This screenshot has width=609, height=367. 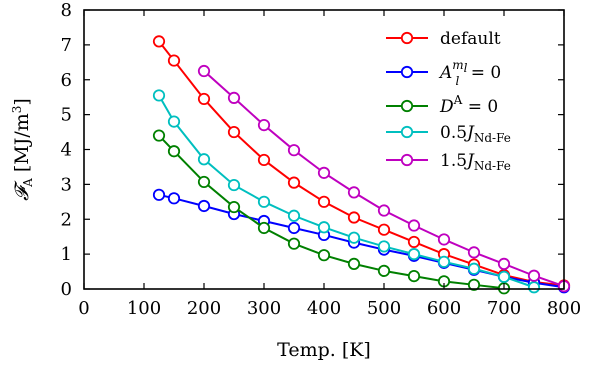 I want to click on legend: default Aml l = 0 DA = 0 0.5JNd-Fe 1.5JNd-Fe, so click(x=448, y=101).